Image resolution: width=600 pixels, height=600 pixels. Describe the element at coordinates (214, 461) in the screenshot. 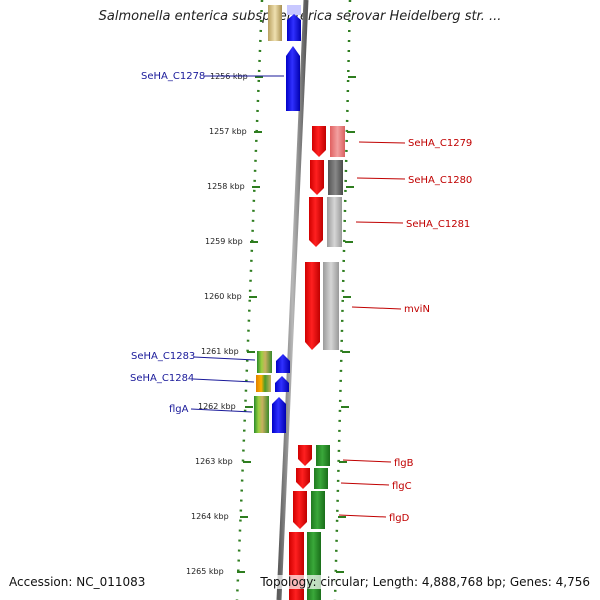

I see `tick-label: 1263 kbp` at that location.